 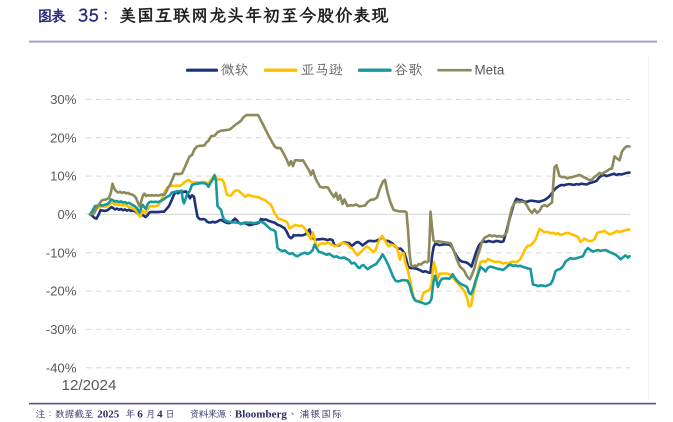 I want to click on svg-text: -30%, so click(x=61, y=329).